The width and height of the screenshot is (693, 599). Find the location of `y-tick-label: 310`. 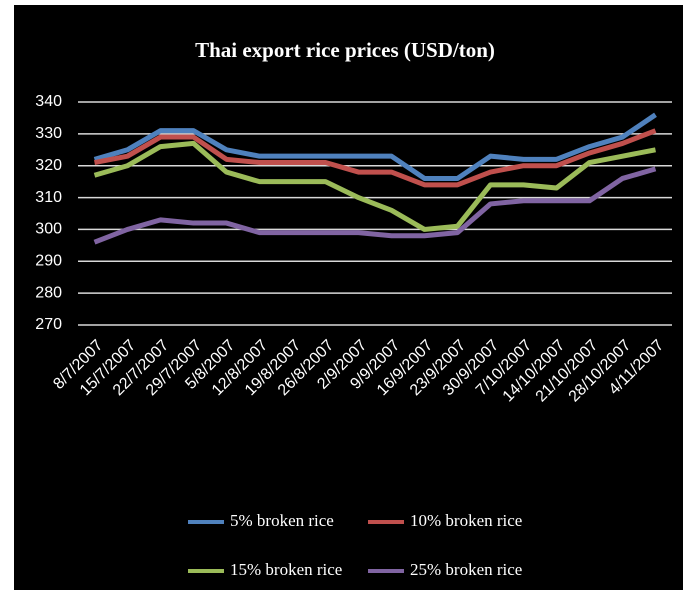

y-tick-label: 310 is located at coordinates (48, 197).